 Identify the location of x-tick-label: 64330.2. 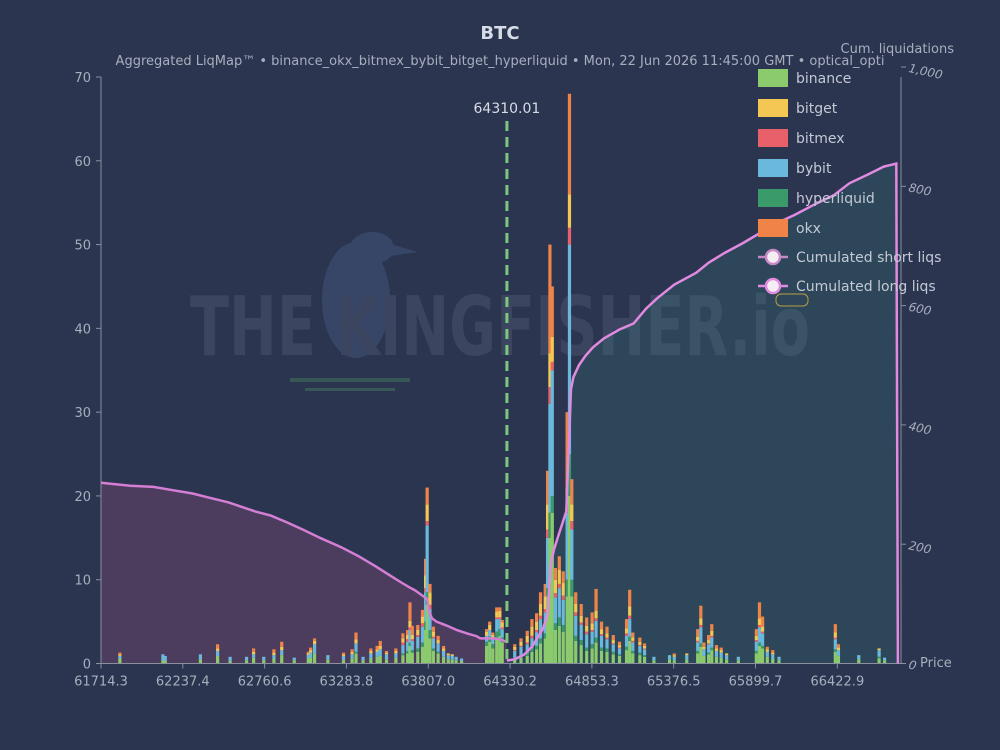
(510, 682).